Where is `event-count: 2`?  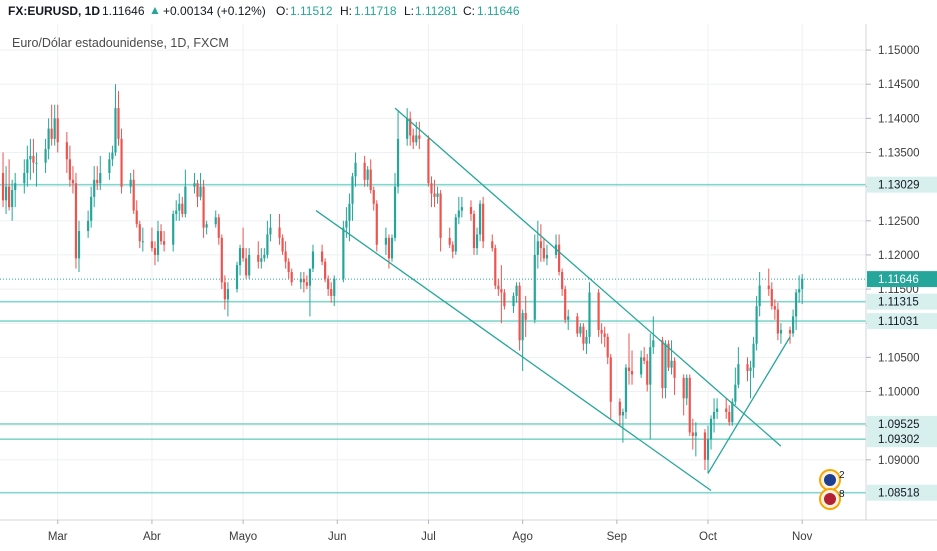
event-count: 2 is located at coordinates (842, 475).